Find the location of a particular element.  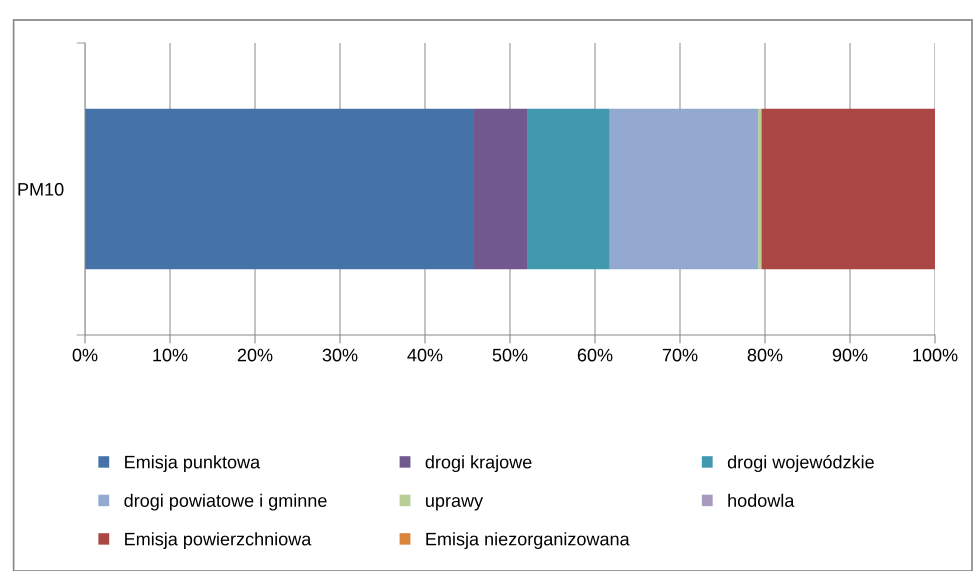

x-tick-label: 30% is located at coordinates (340, 355).